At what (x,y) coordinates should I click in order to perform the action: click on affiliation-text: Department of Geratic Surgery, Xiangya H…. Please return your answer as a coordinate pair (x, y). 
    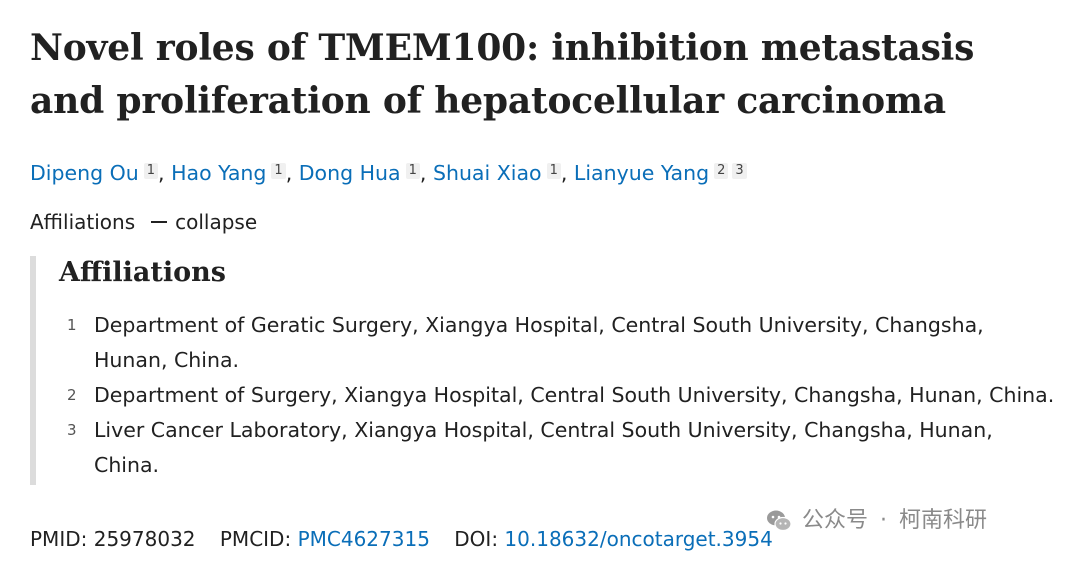
    Looking at the image, I should click on (539, 342).